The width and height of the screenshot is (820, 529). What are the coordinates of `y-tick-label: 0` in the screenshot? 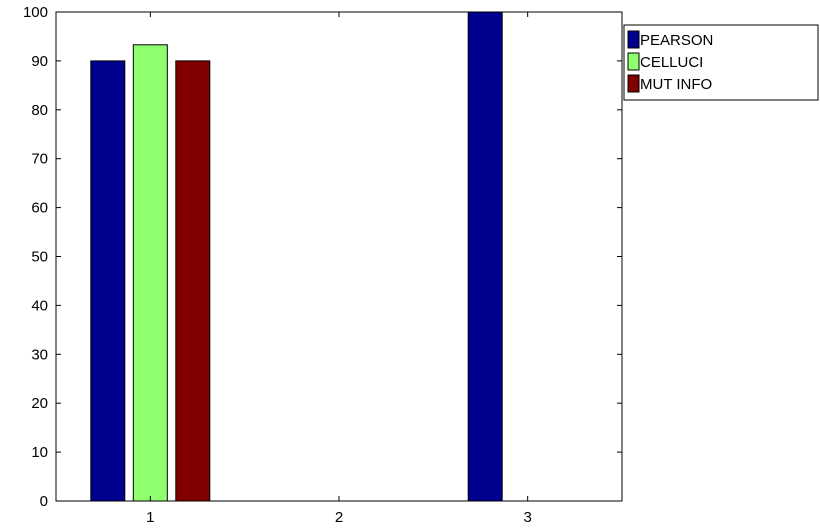 It's located at (44, 501).